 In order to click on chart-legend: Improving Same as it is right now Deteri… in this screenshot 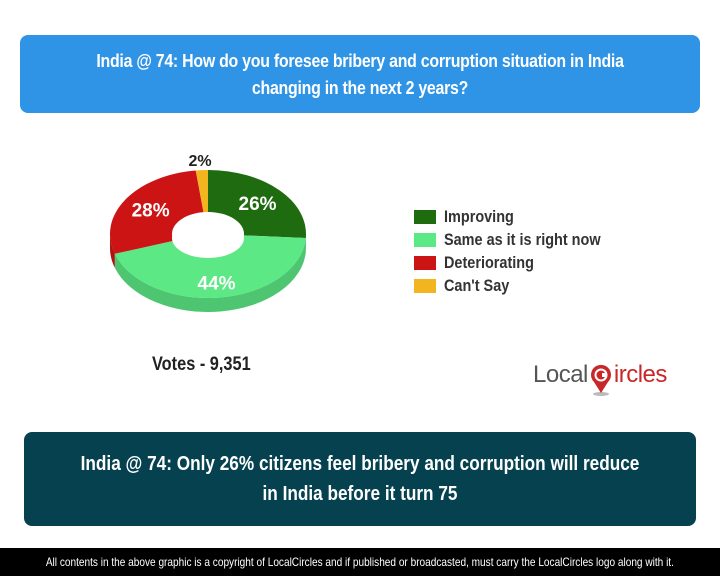, I will do `click(521, 251)`.